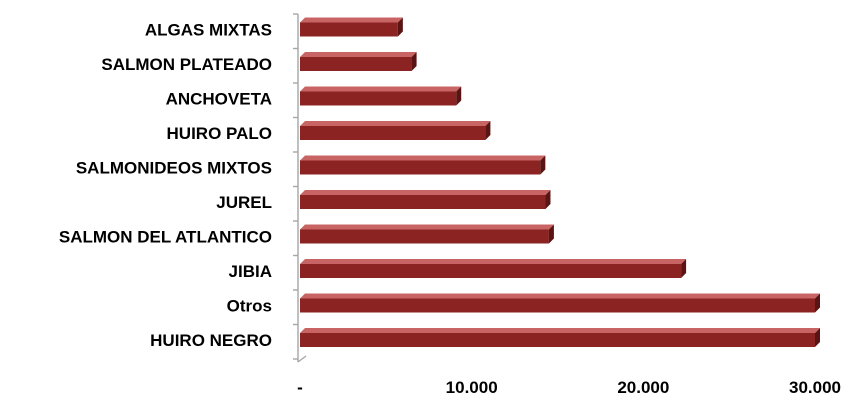 This screenshot has height=401, width=847. What do you see at coordinates (244, 202) in the screenshot?
I see `category-label-jurel: JUREL` at bounding box center [244, 202].